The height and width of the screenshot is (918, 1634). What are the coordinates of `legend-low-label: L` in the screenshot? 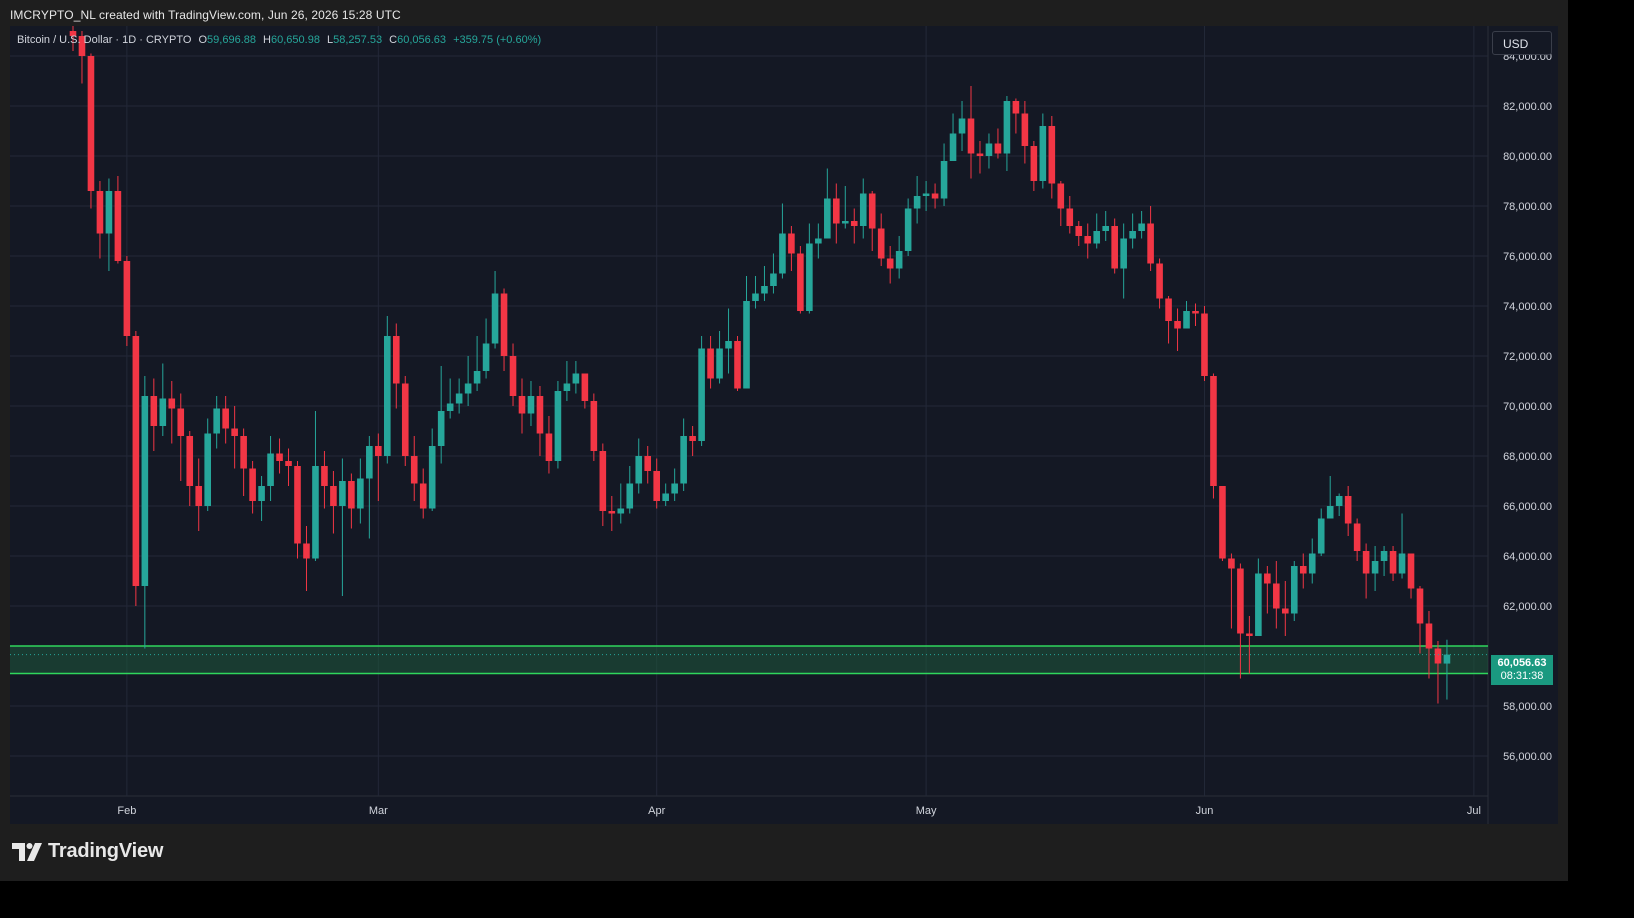 It's located at (330, 40).